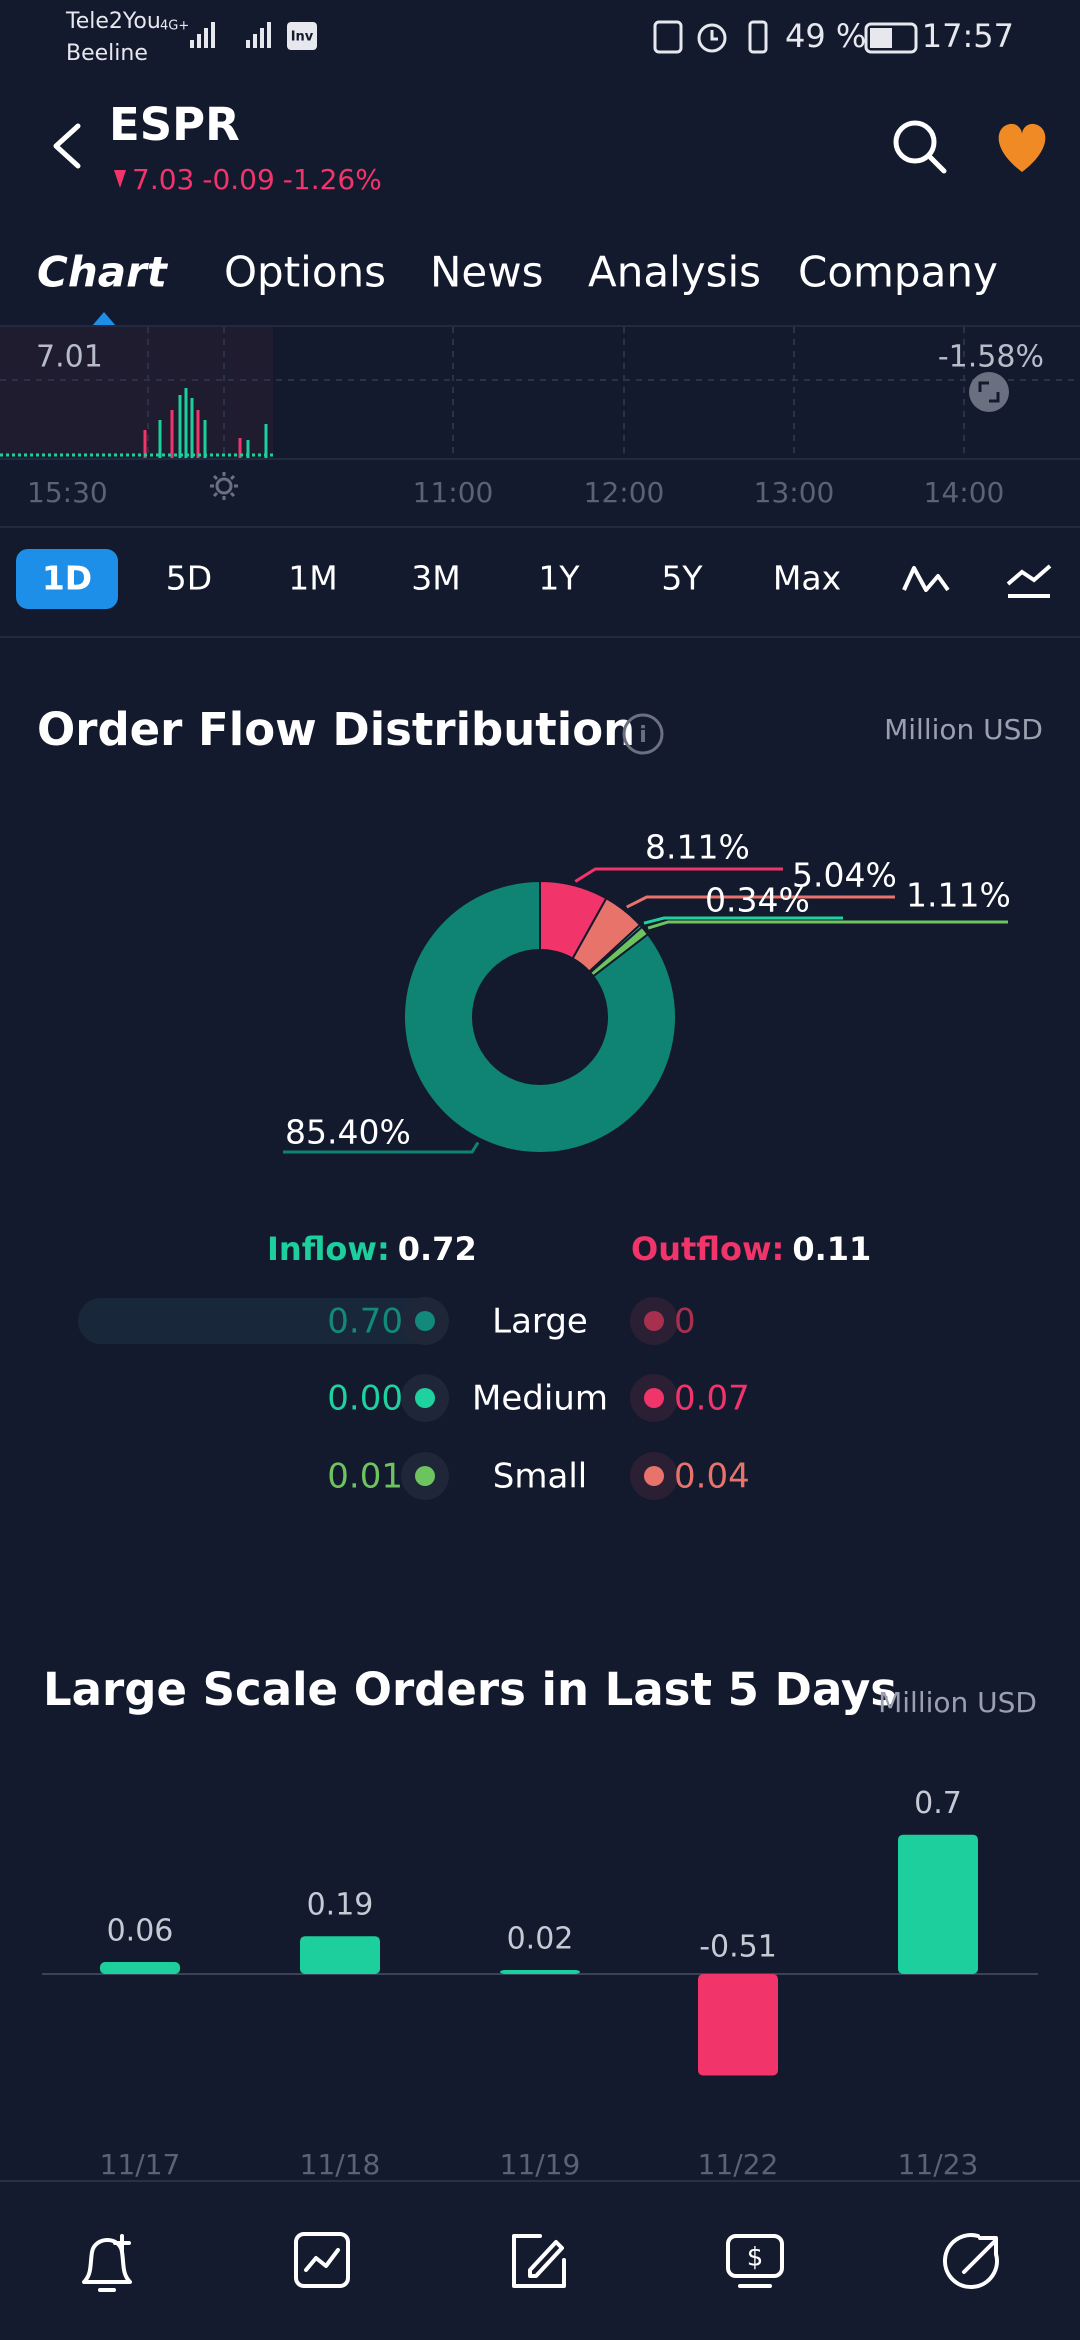 The width and height of the screenshot is (1080, 2340). I want to click on x-tick-label: 11/23, so click(938, 2164).